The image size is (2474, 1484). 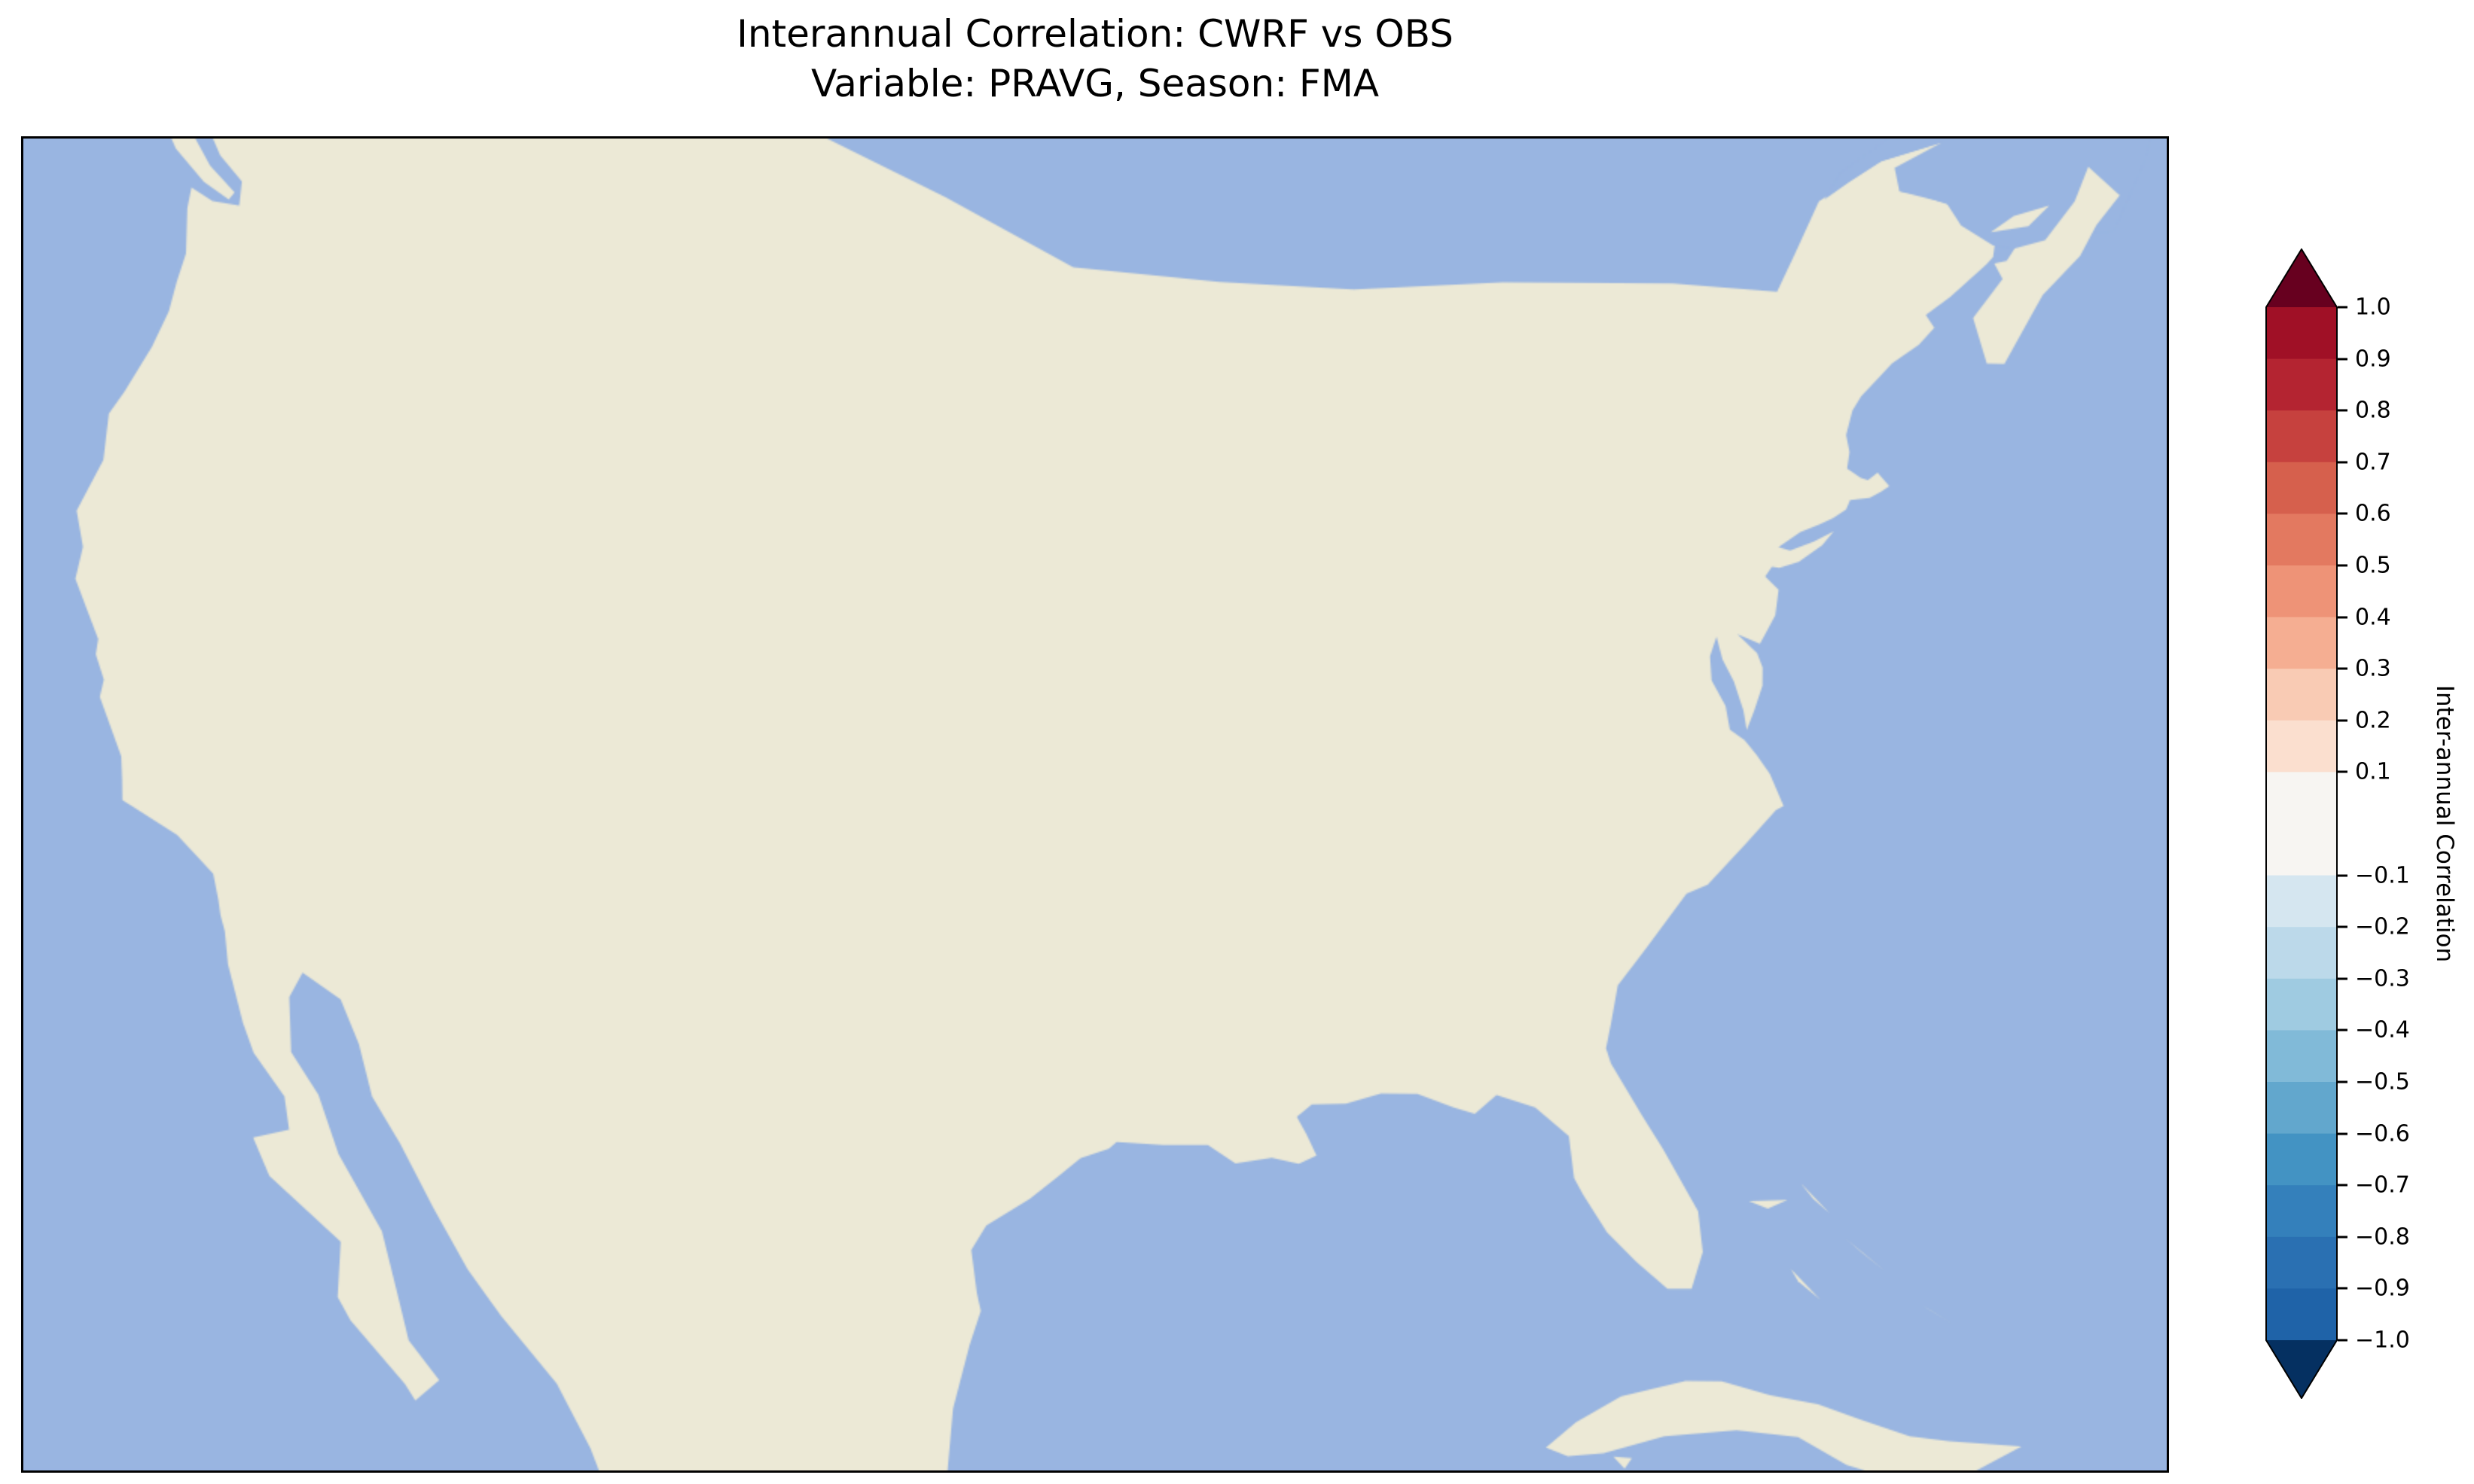 What do you see at coordinates (2373, 513) in the screenshot?
I see `colorbar-tick-label: 0.6` at bounding box center [2373, 513].